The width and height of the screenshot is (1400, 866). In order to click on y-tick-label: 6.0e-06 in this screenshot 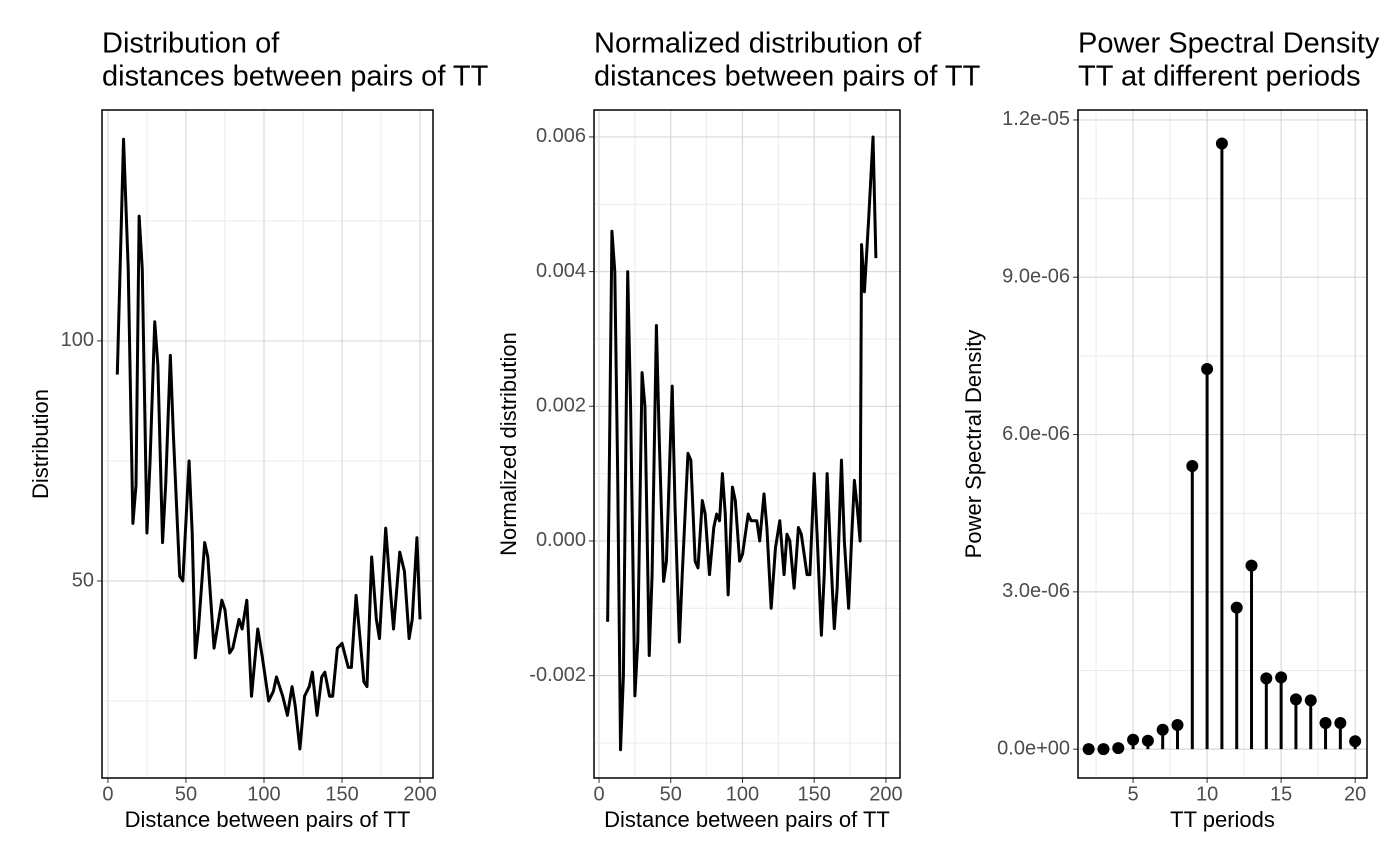, I will do `click(1036, 434)`.